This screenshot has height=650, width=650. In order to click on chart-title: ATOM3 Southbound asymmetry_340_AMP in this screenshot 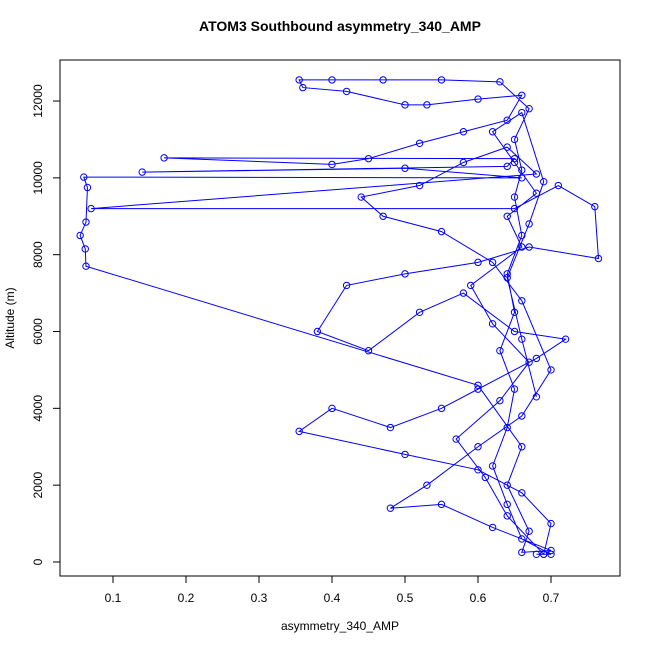, I will do `click(340, 26)`.